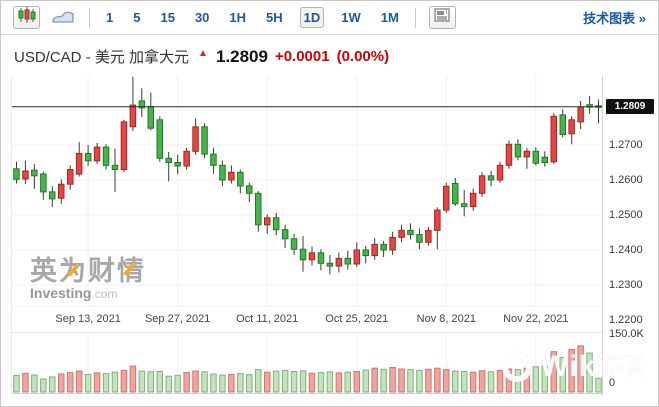 Image resolution: width=659 pixels, height=407 pixels. I want to click on timeframe-1m: 1M, so click(389, 17).